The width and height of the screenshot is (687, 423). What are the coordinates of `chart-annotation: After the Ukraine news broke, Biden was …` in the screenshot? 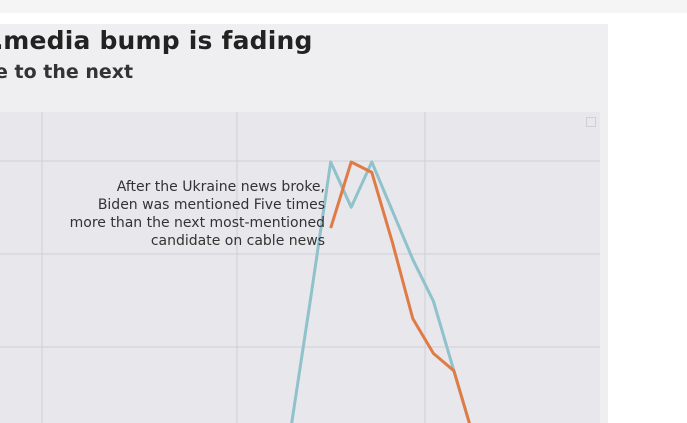 It's located at (197, 214).